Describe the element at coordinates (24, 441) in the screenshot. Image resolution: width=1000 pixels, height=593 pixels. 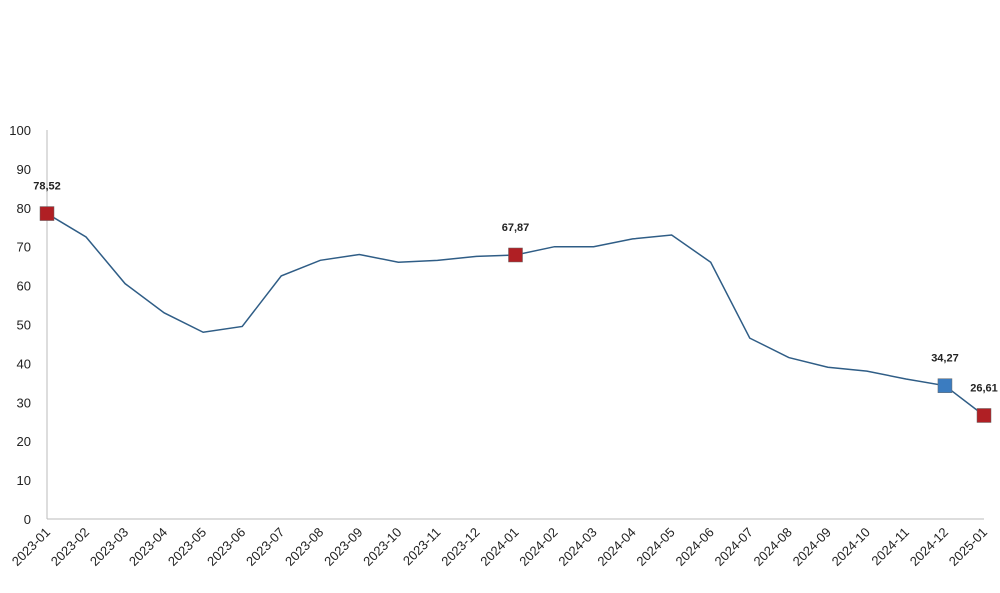
I see `y-tick-label: 20` at that location.